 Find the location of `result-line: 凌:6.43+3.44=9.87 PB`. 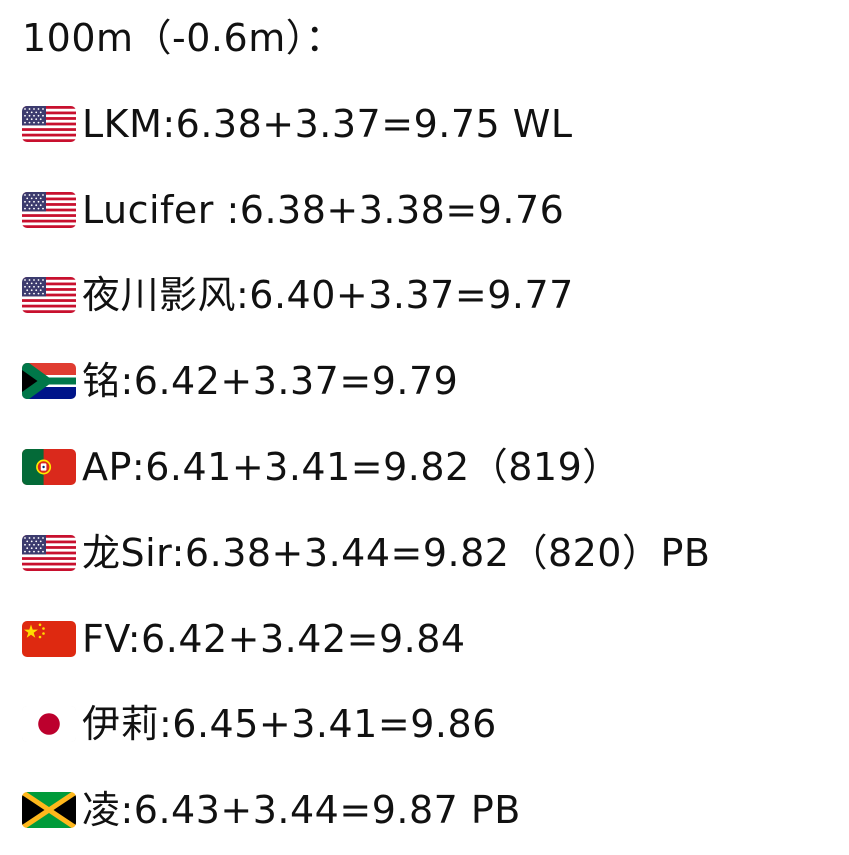

result-line: 凌:6.43+3.44=9.87 PB is located at coordinates (271, 810).